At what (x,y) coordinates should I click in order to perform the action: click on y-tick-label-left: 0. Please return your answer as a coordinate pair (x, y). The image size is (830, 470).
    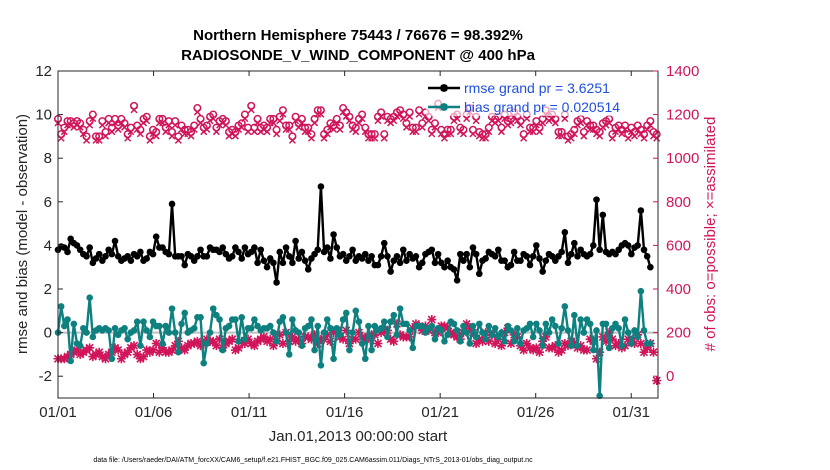
    Looking at the image, I should click on (48, 333).